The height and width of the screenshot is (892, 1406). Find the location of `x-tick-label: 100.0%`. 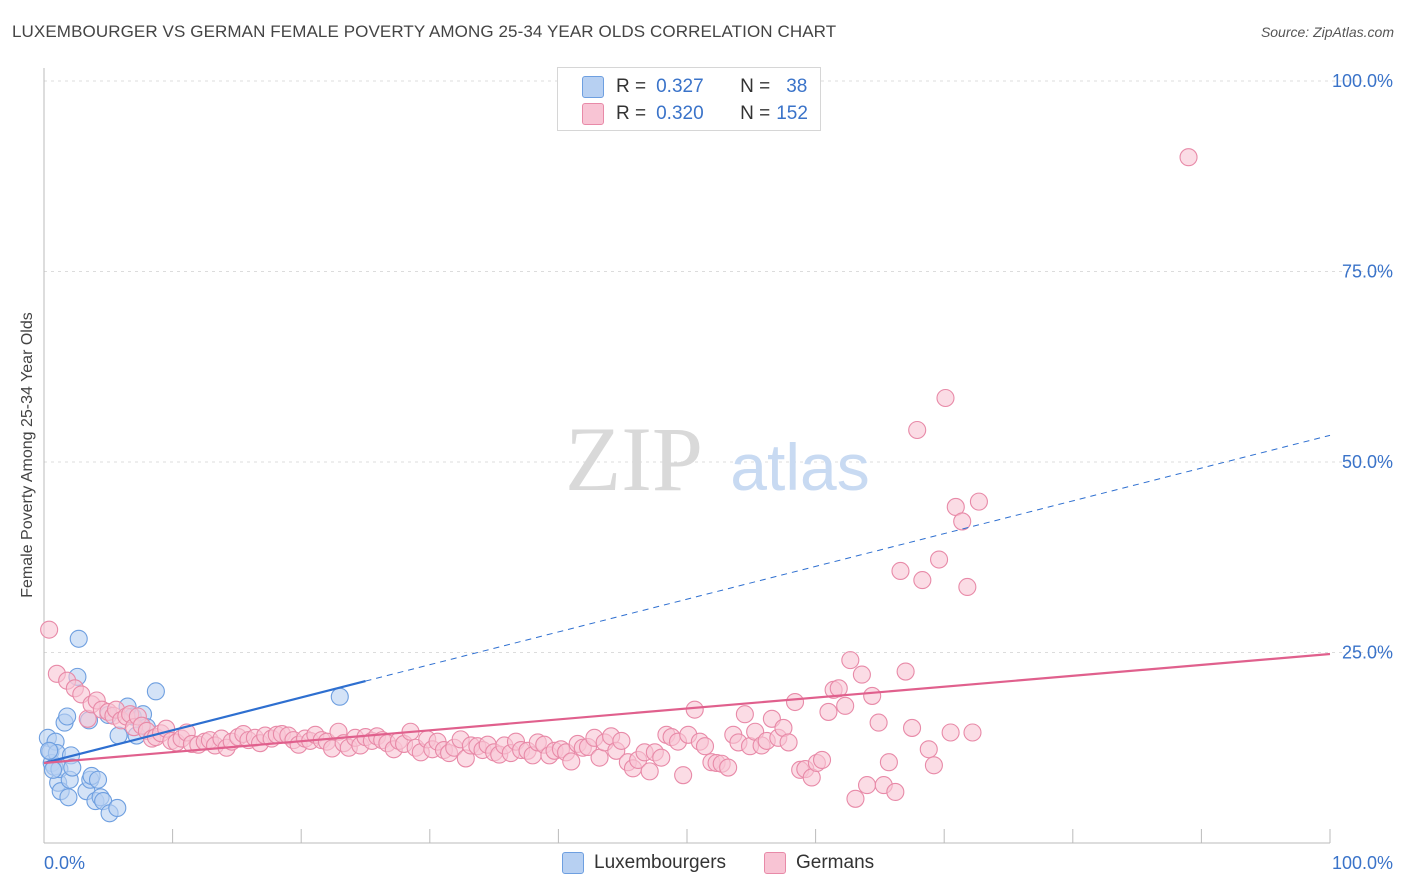

x-tick-label: 100.0% is located at coordinates (1362, 863).